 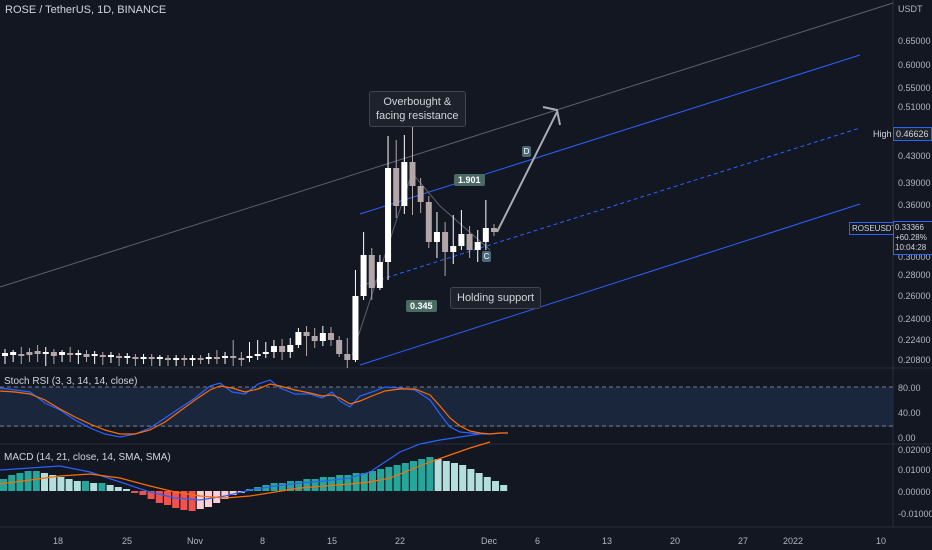 What do you see at coordinates (245, 470) in the screenshot?
I see `macd-signal-line` at bounding box center [245, 470].